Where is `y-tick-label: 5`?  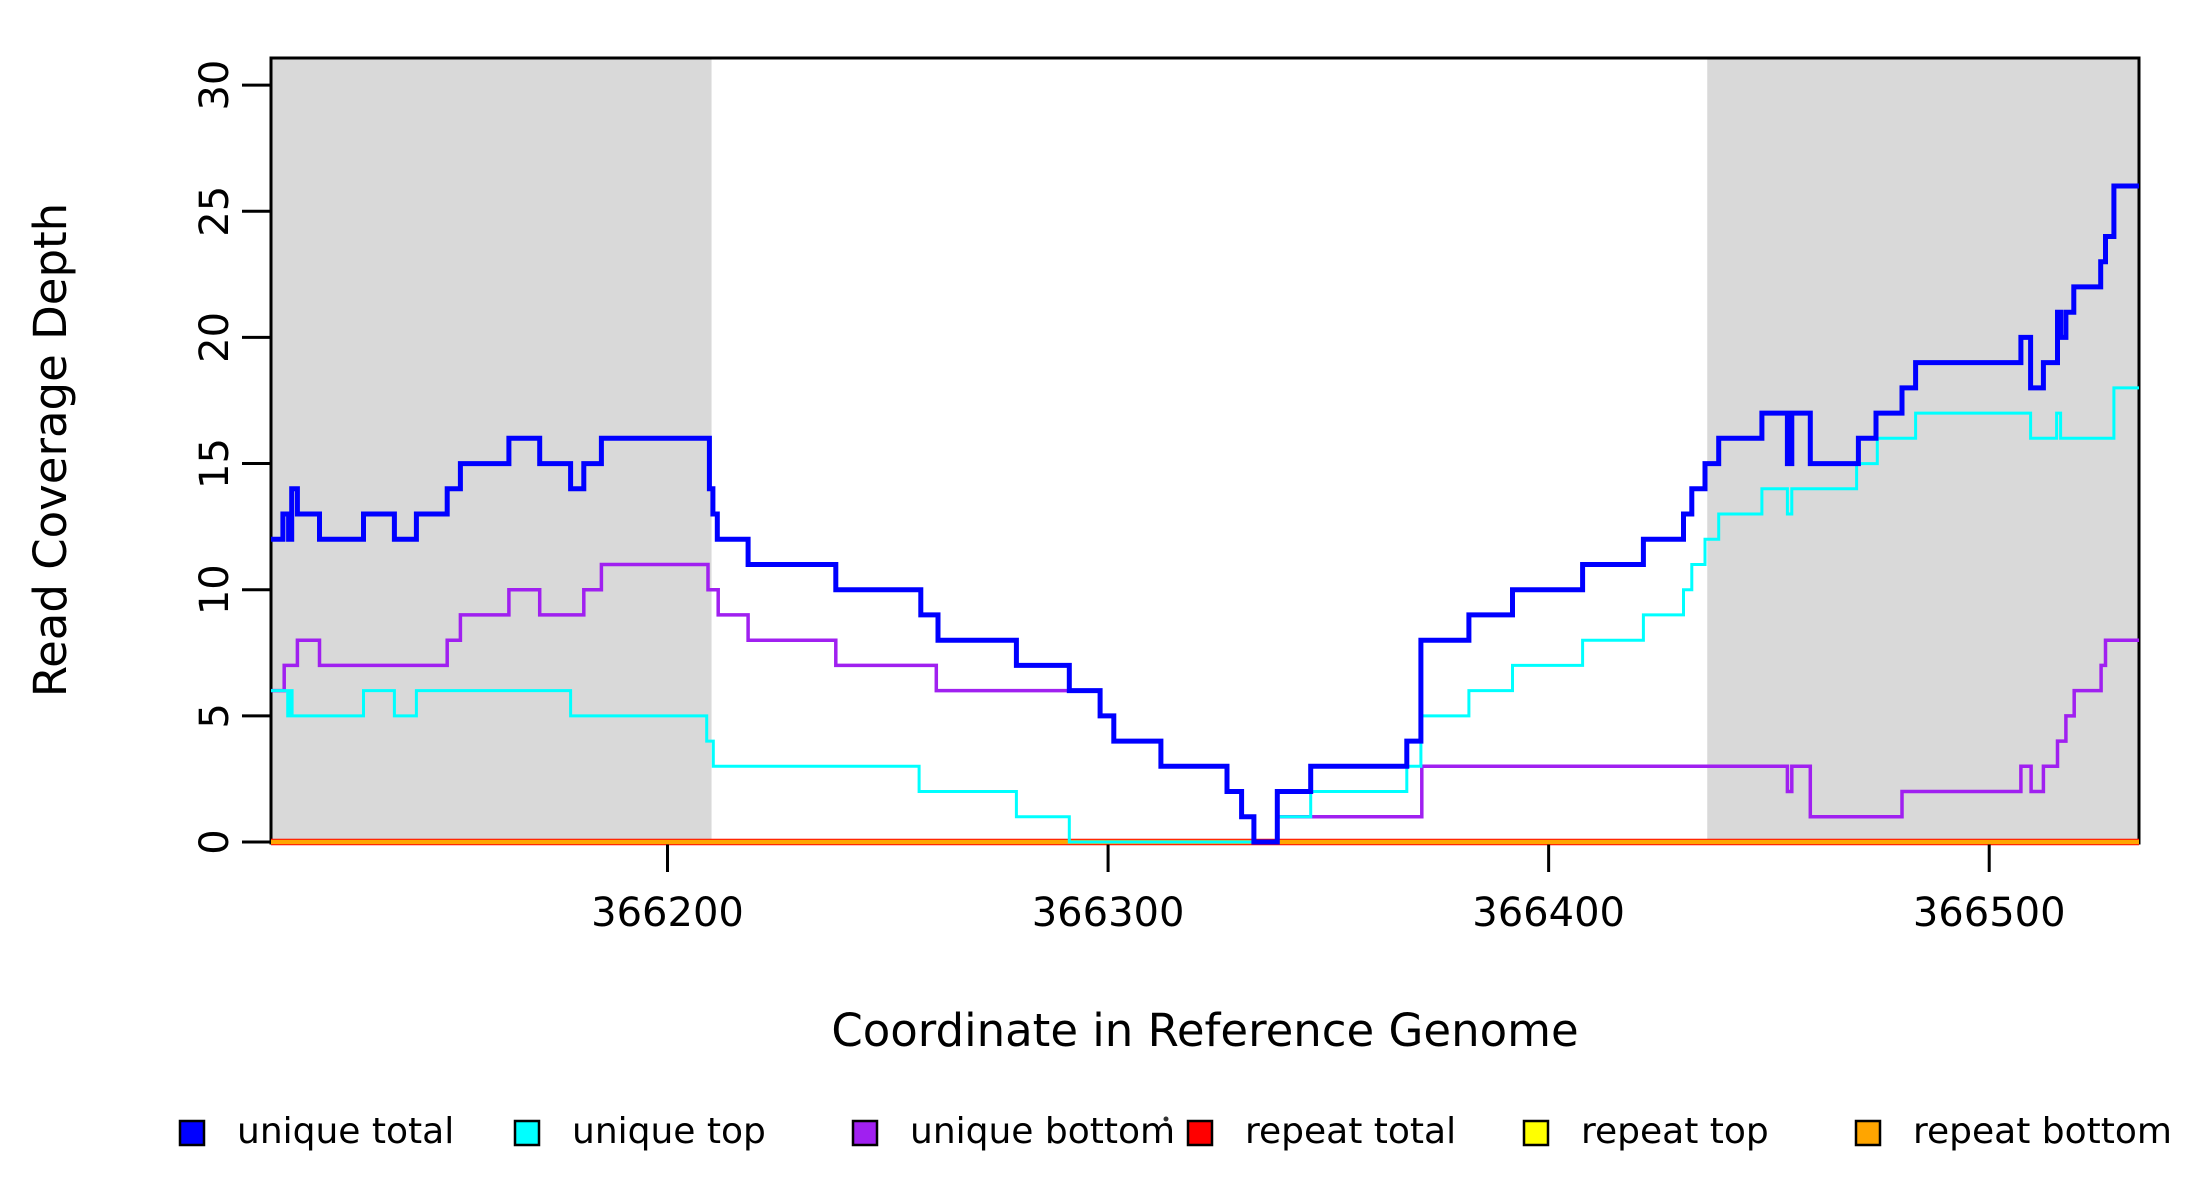 y-tick-label: 5 is located at coordinates (215, 715).